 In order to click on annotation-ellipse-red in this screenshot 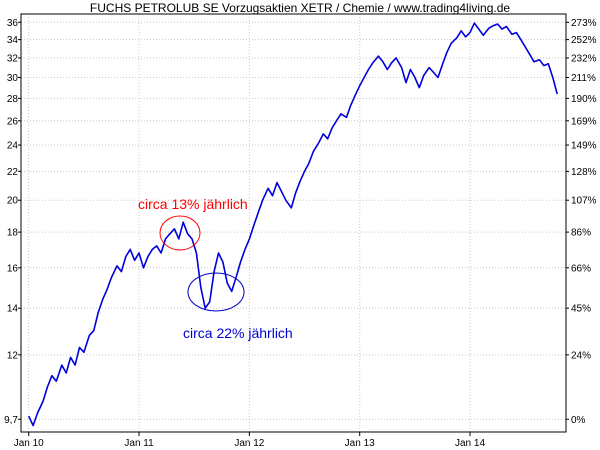, I will do `click(180, 233)`.